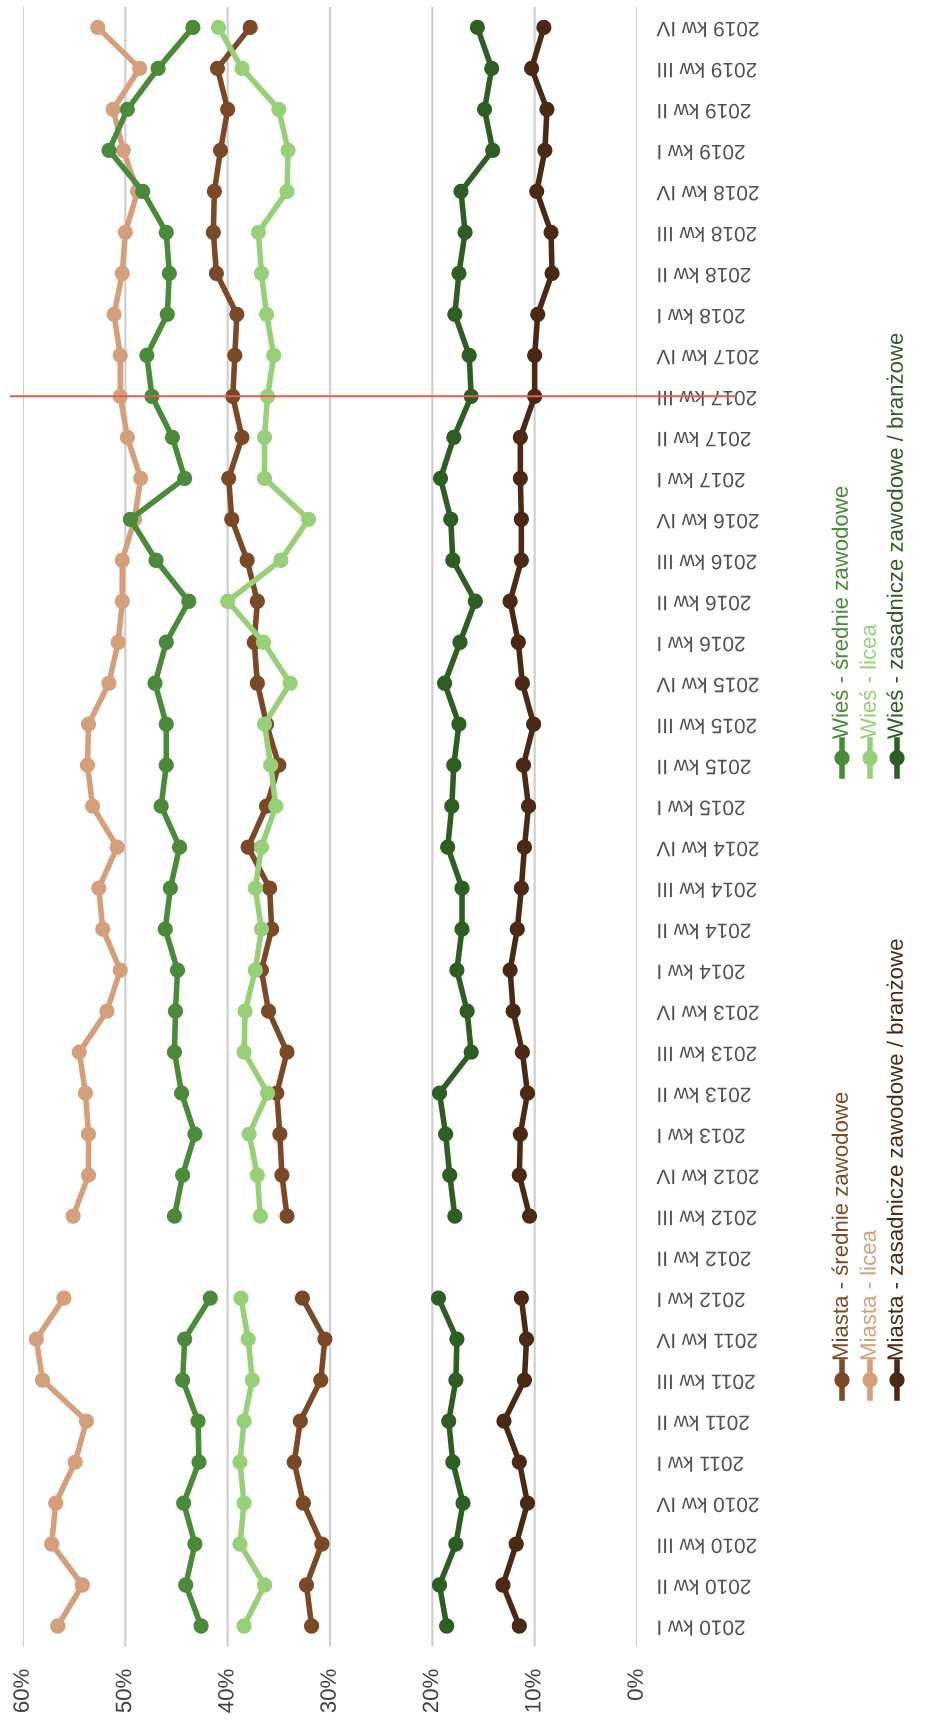  What do you see at coordinates (704, 1095) in the screenshot?
I see `y-tick-label: 2013 kw II` at bounding box center [704, 1095].